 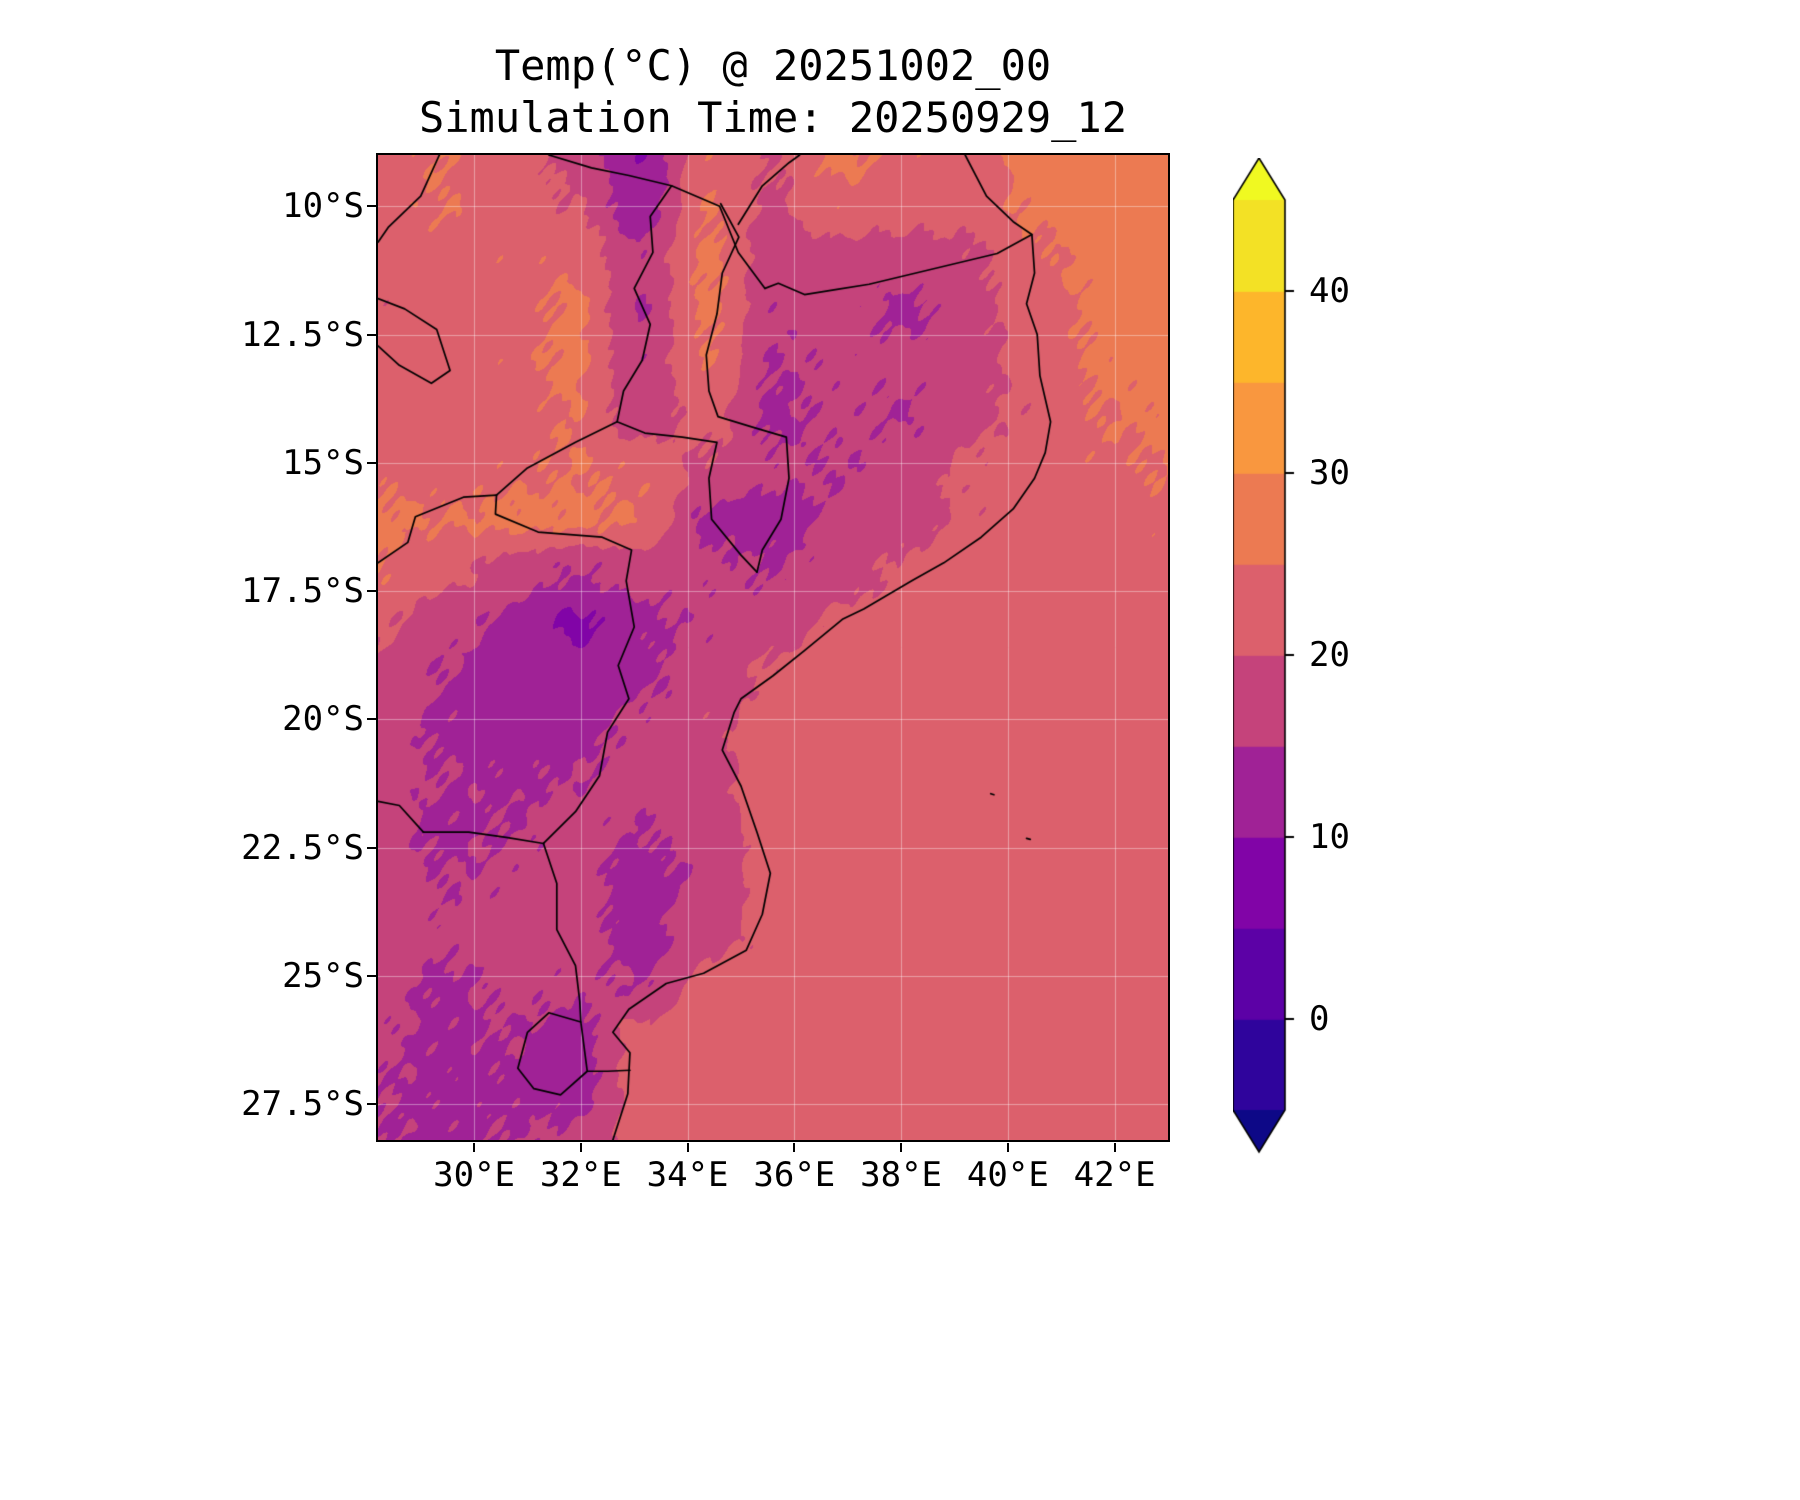 What do you see at coordinates (1007, 1175) in the screenshot?
I see `x-tick-label: 40°E` at bounding box center [1007, 1175].